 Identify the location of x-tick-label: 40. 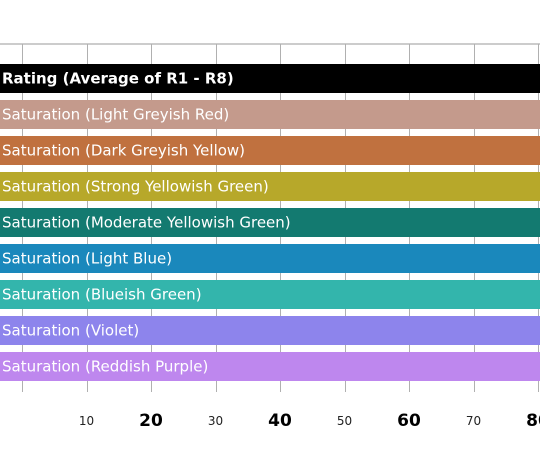
(280, 421).